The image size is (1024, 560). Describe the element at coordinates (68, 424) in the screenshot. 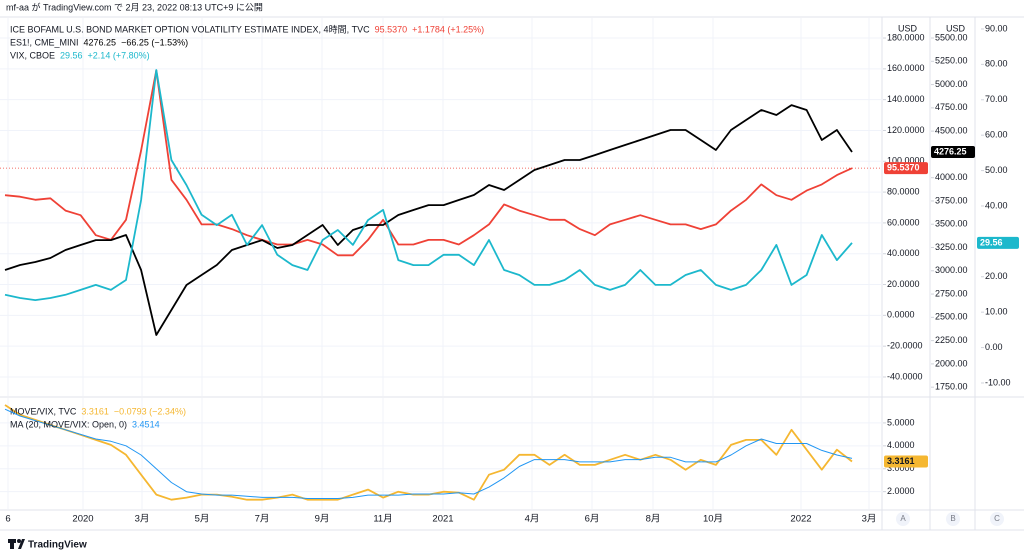

I see `legend-text: MA (20, MOVE/VIX: Open, 0)` at that location.